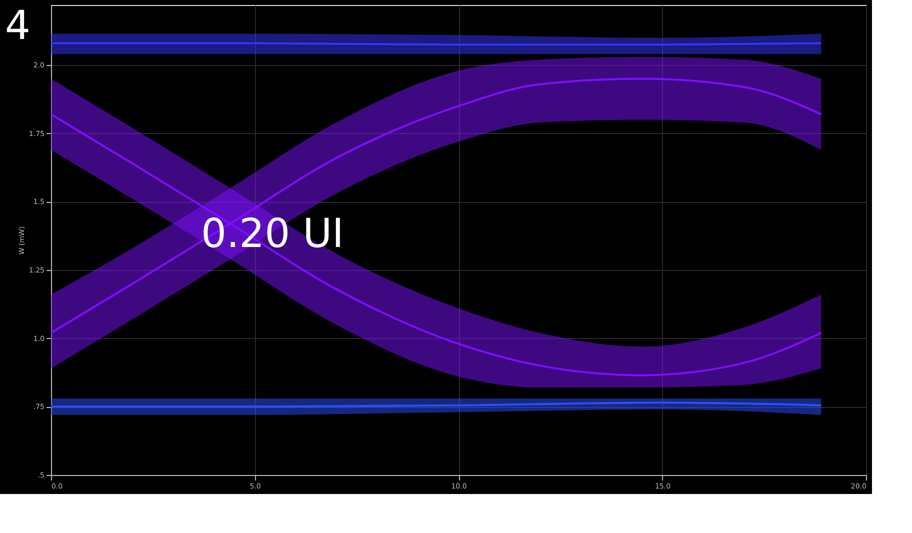 The height and width of the screenshot is (533, 912). Describe the element at coordinates (17, 26) in the screenshot. I see `text: 4` at that location.